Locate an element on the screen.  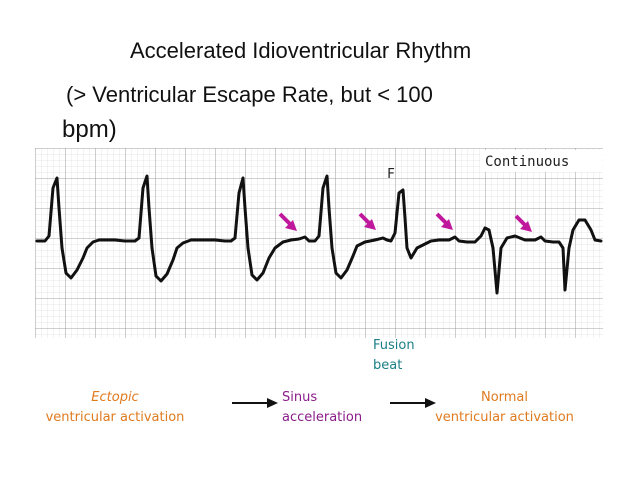
title-line-3: bpm) is located at coordinates (89, 129).